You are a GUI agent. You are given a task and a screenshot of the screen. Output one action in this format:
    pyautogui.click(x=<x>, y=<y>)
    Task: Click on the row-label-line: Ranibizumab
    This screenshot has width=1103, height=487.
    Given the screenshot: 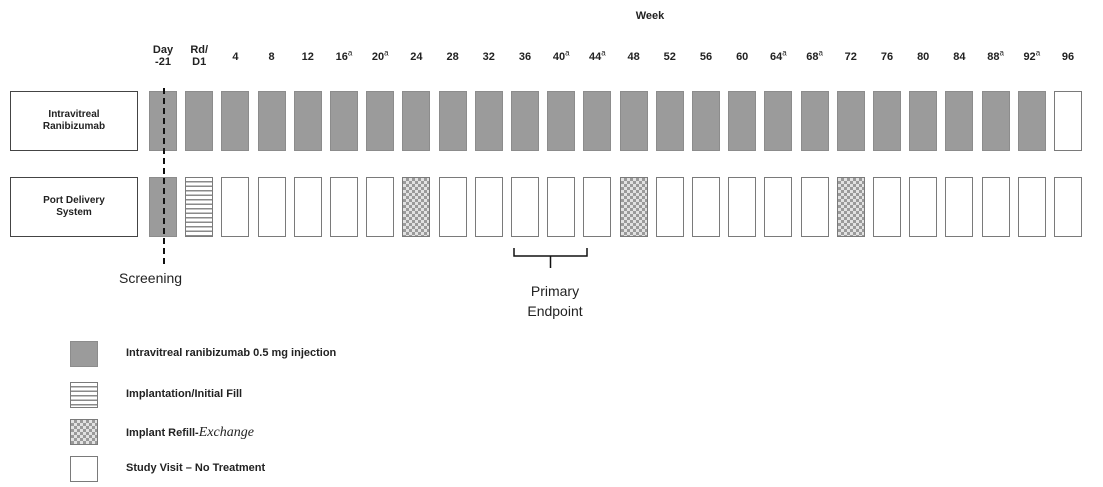 What is the action you would take?
    pyautogui.click(x=74, y=126)
    